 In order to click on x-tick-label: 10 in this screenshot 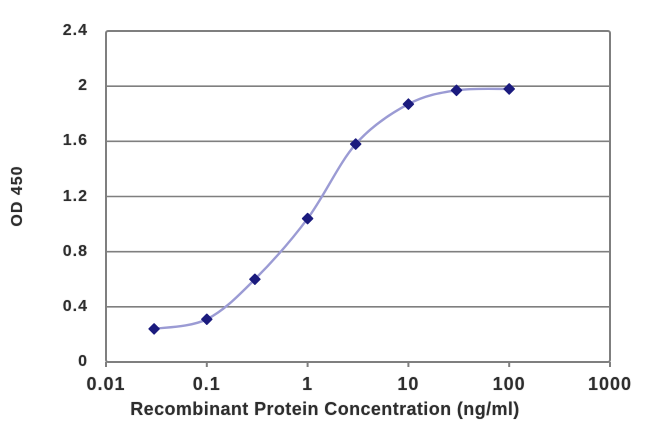, I will do `click(408, 384)`.